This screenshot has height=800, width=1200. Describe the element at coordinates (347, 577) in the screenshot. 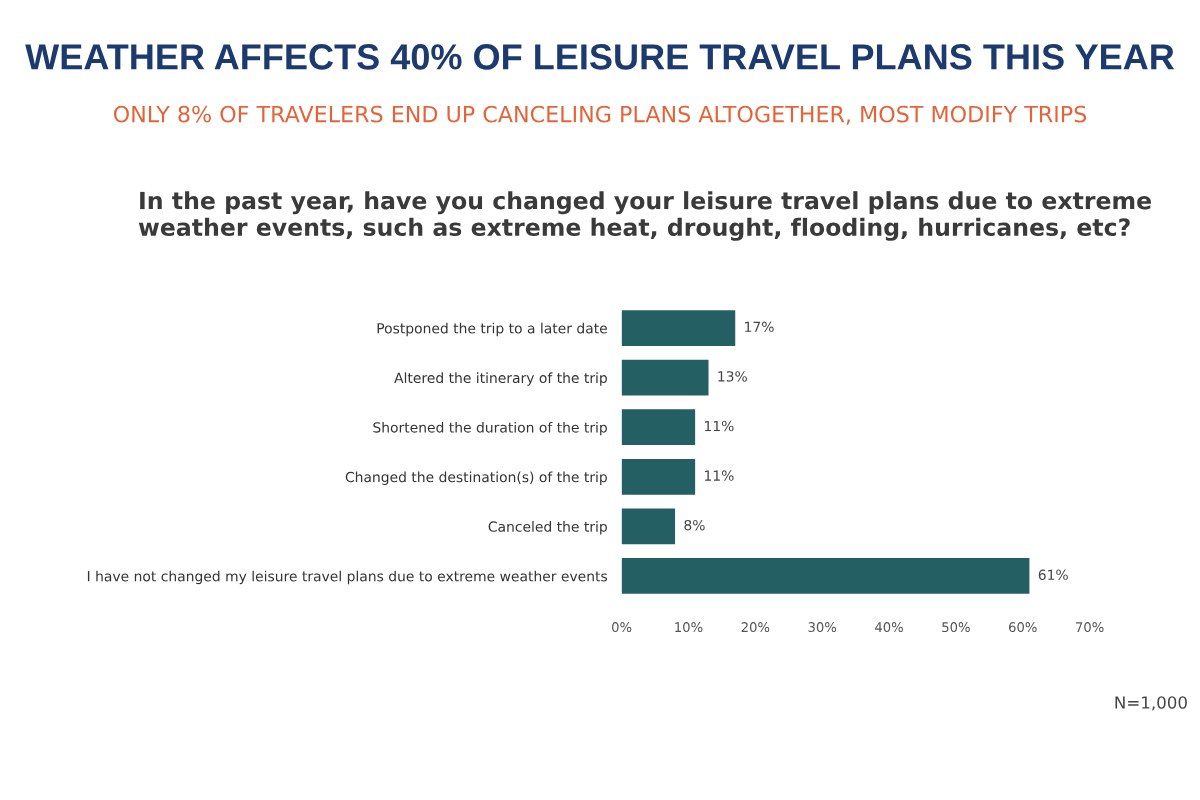

I see `y-tick-label: I have not changed my leisure travel plans due to extreme weather events` at that location.